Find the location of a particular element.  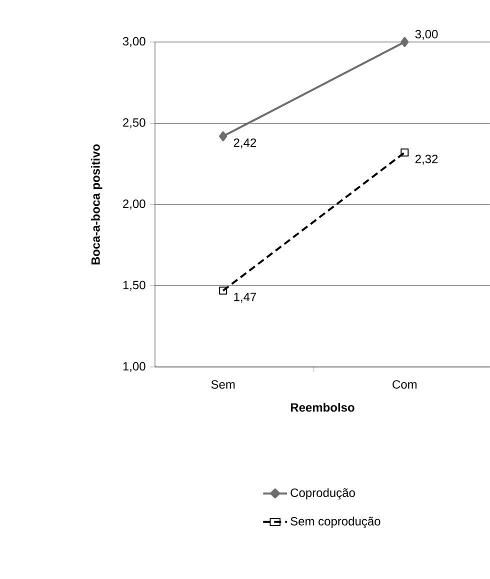

x-tick-label: Com is located at coordinates (404, 384).